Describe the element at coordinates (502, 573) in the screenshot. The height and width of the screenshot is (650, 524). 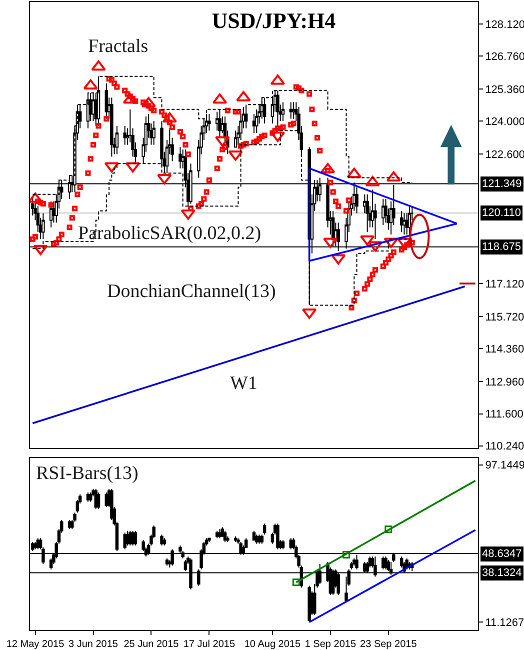
I see `ref-line-label: 38.1324` at that location.